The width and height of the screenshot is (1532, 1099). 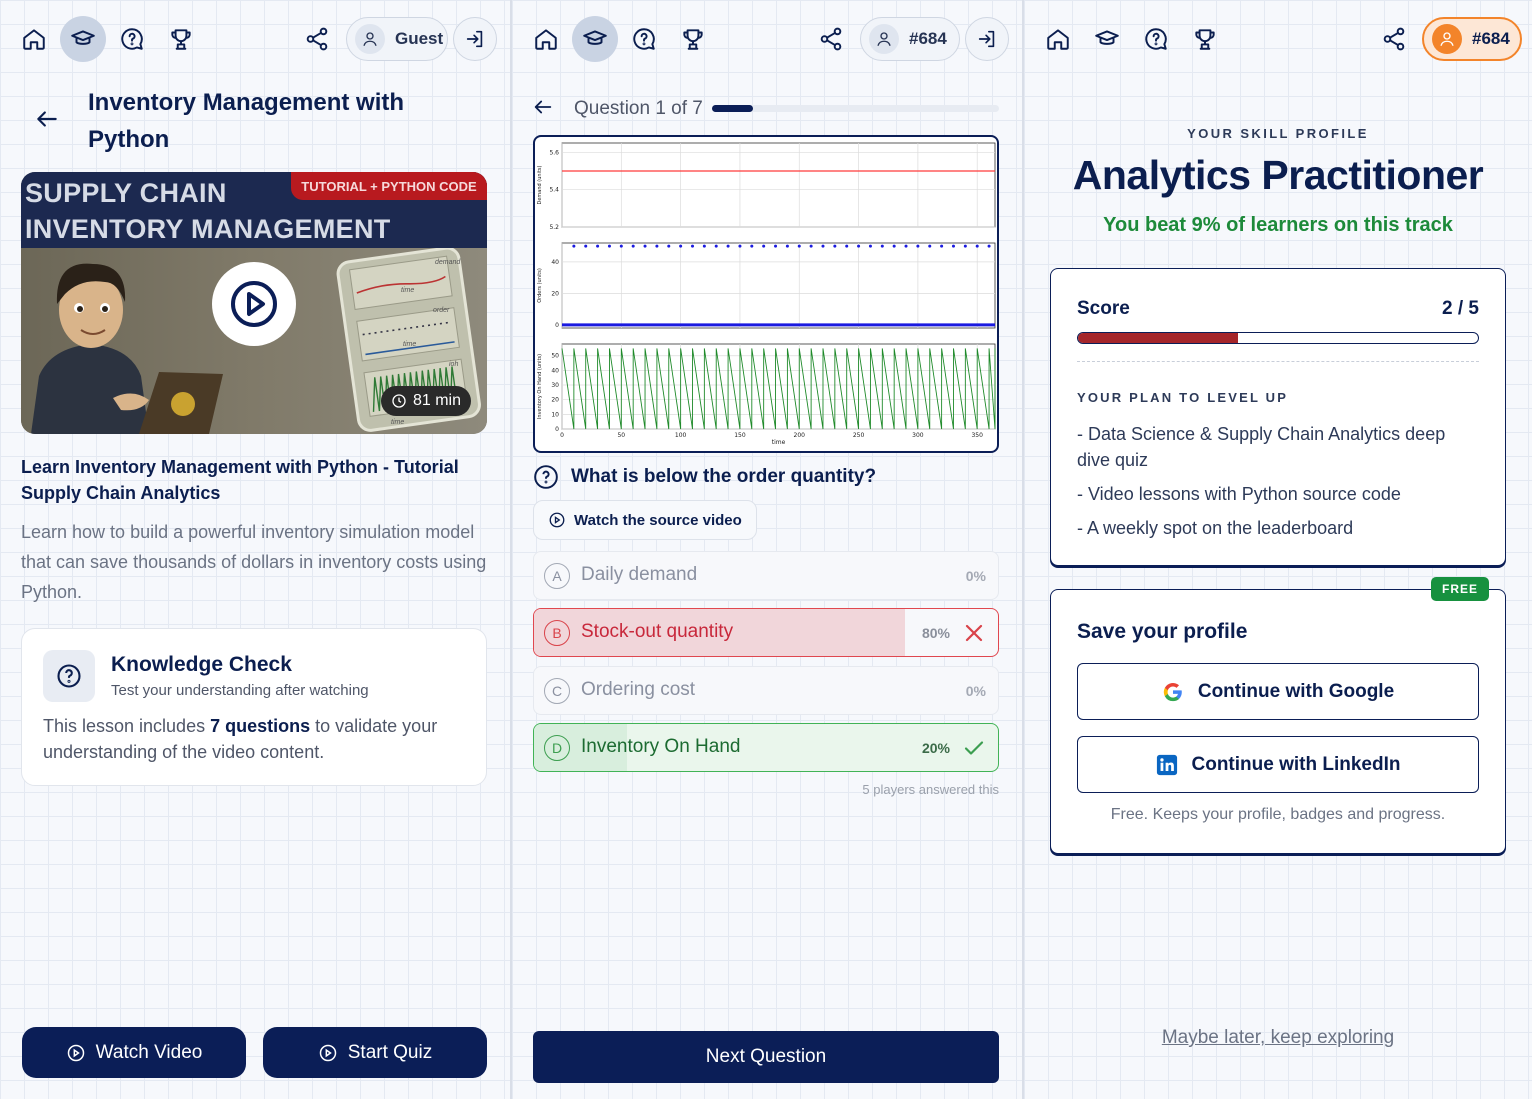 What do you see at coordinates (407, 290) in the screenshot?
I see `thumb-label-time-1: time` at bounding box center [407, 290].